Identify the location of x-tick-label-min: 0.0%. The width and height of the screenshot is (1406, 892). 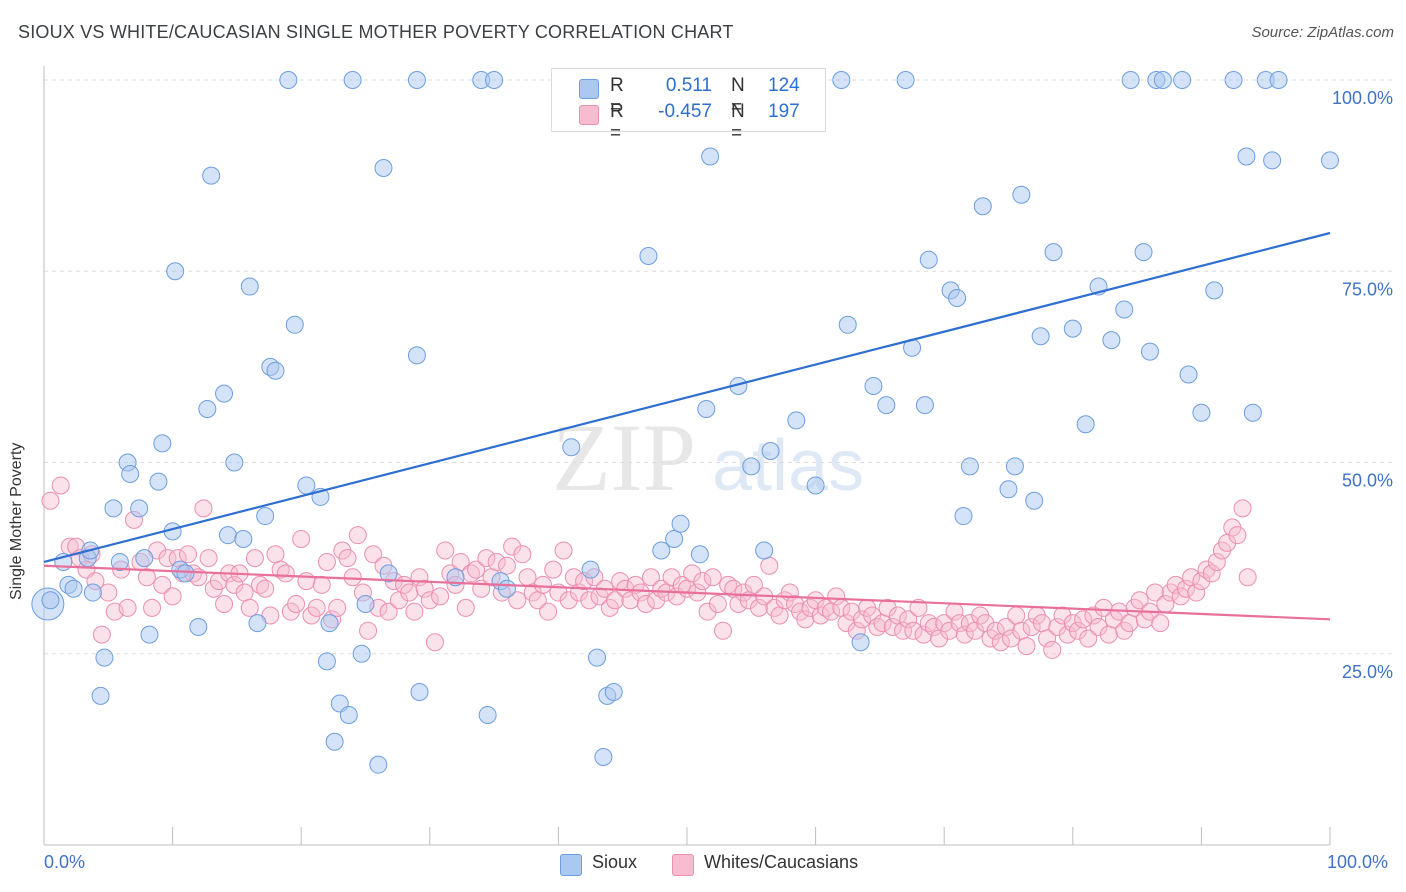
(65, 862).